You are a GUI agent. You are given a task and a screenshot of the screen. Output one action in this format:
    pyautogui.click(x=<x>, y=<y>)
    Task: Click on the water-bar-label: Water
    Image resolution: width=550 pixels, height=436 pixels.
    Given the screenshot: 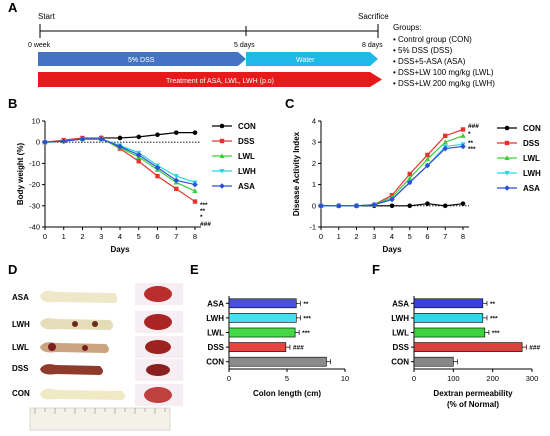 What is the action you would take?
    pyautogui.click(x=305, y=60)
    